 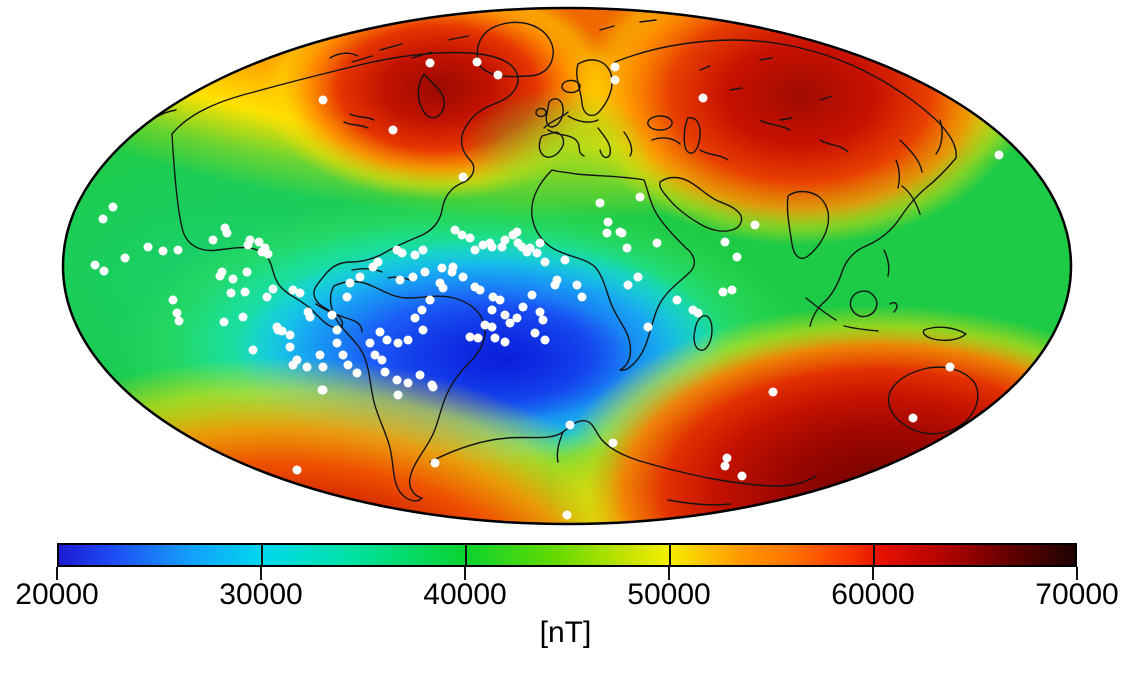 I want to click on colorbar-tick-label: 30000, so click(x=261, y=594).